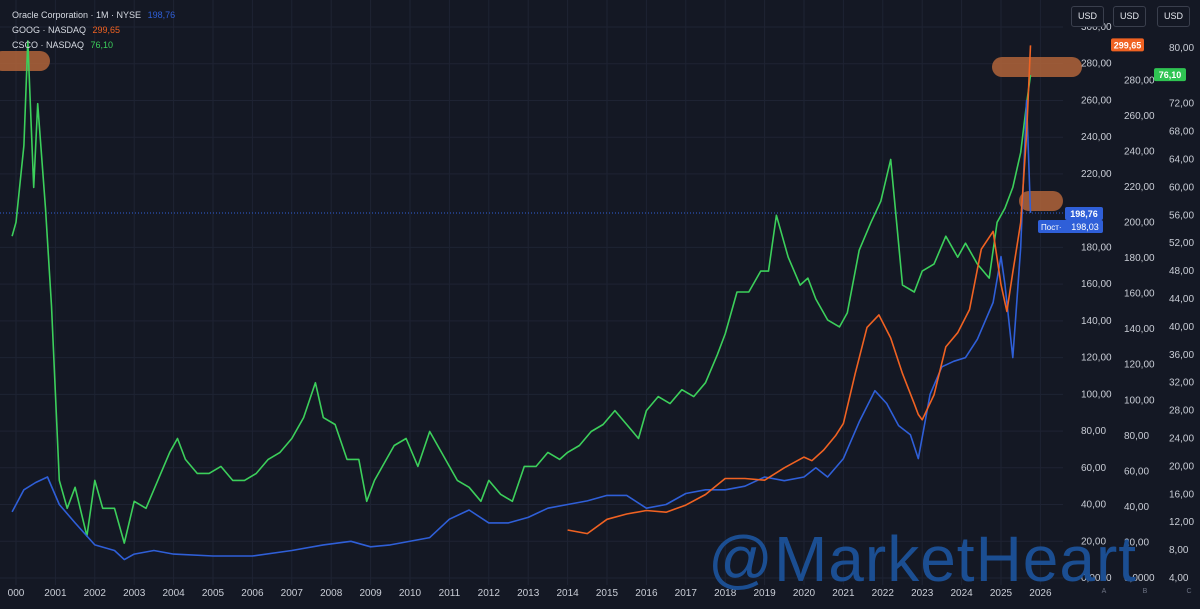 The height and width of the screenshot is (609, 1200). I want to click on x-tick-label: 2001, so click(55, 593).